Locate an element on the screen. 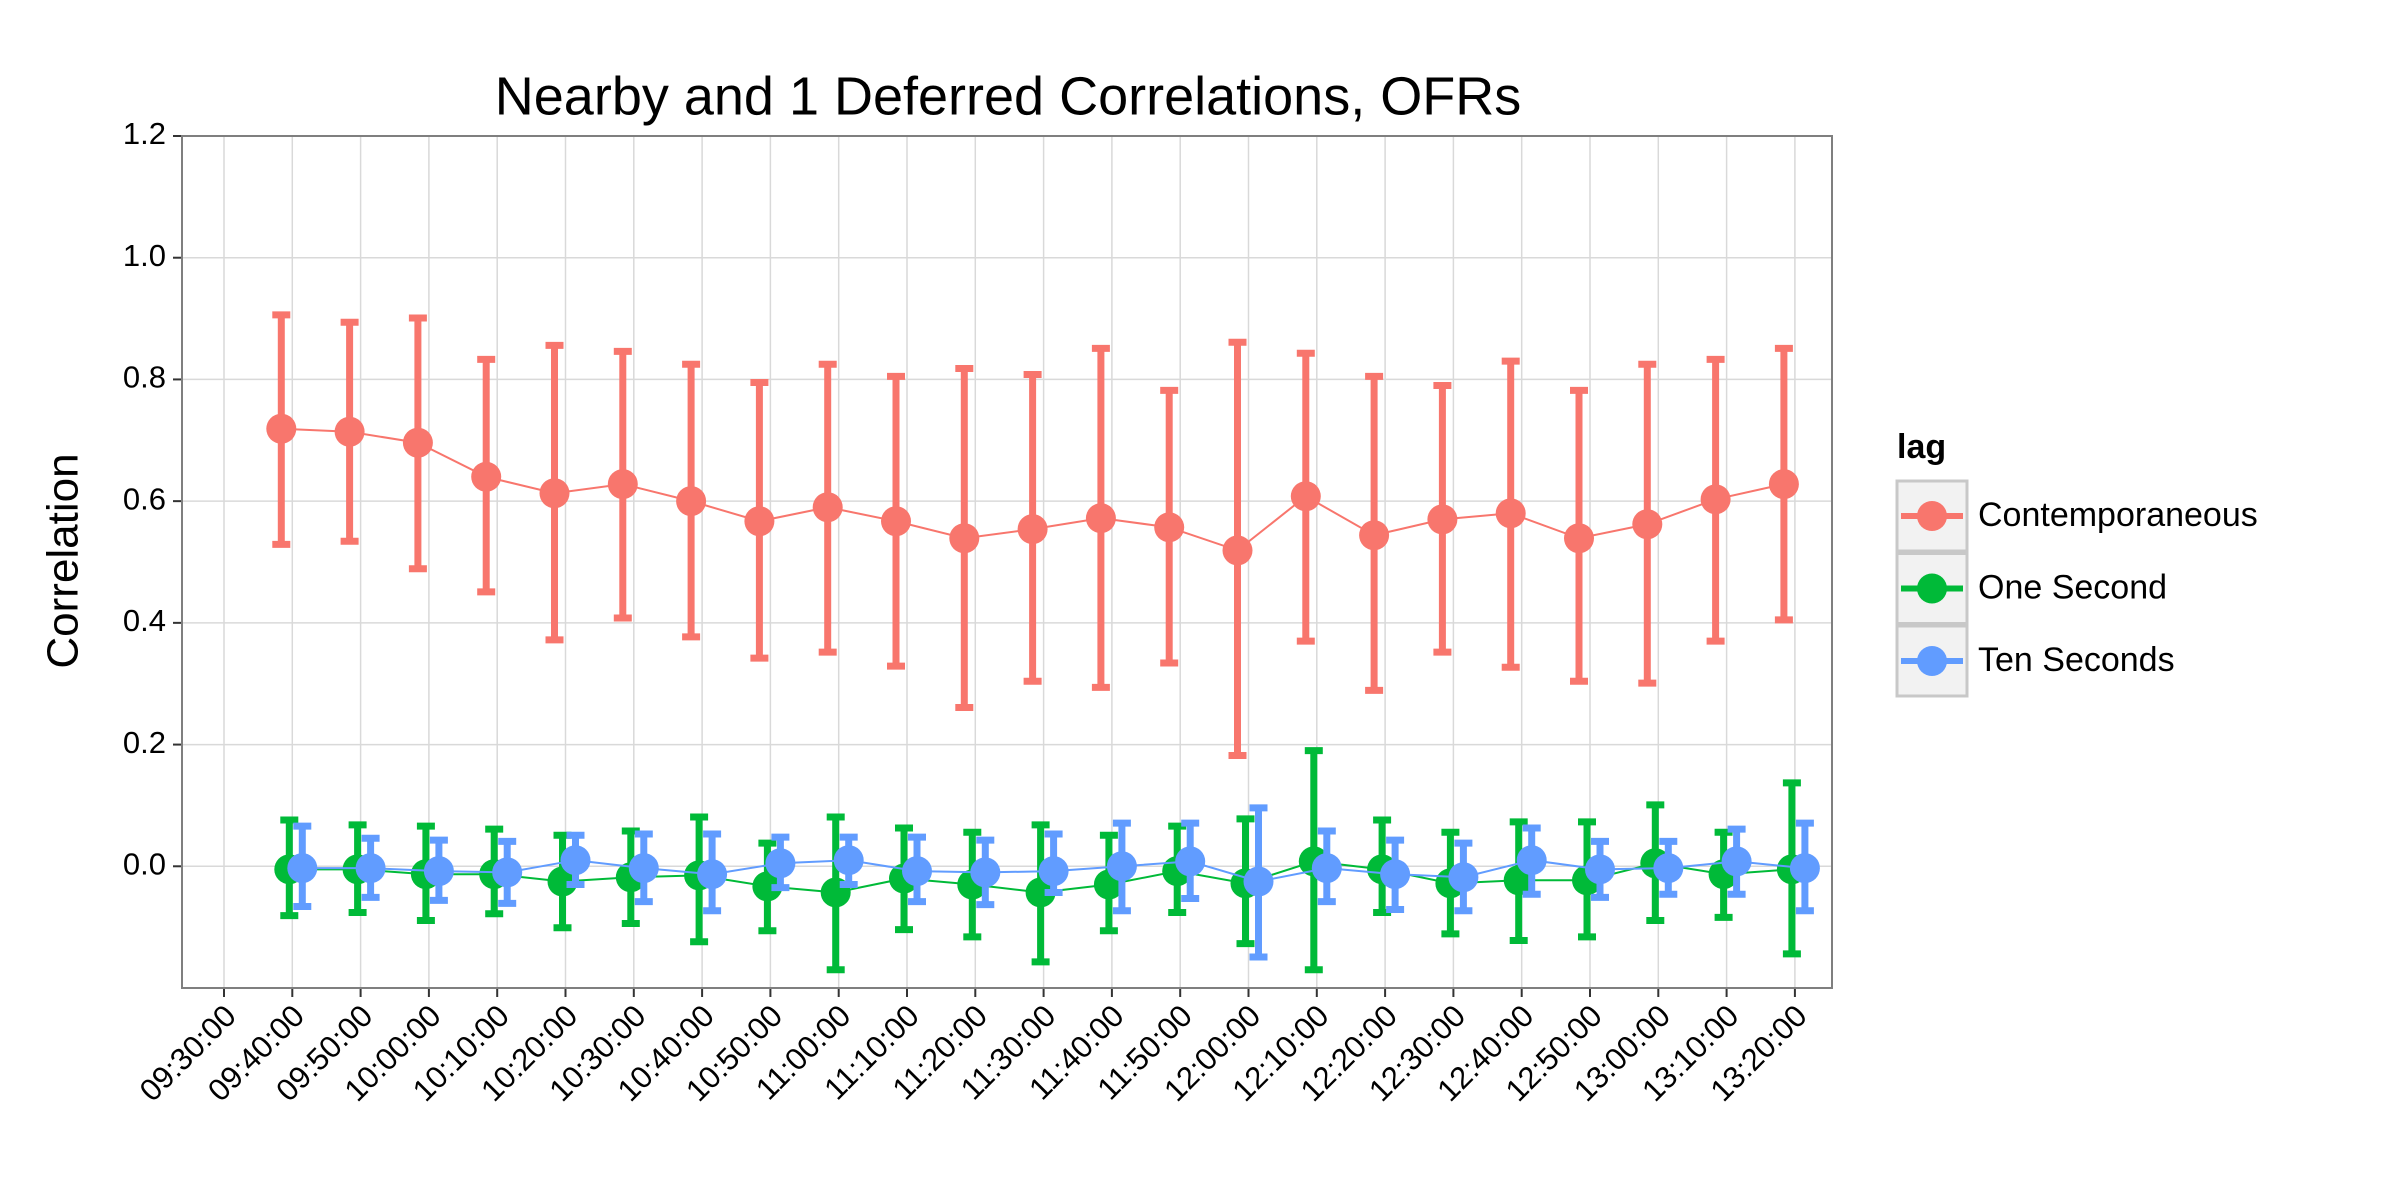 The image size is (2400, 1200). y-tick-label: 1.2 is located at coordinates (144, 133).